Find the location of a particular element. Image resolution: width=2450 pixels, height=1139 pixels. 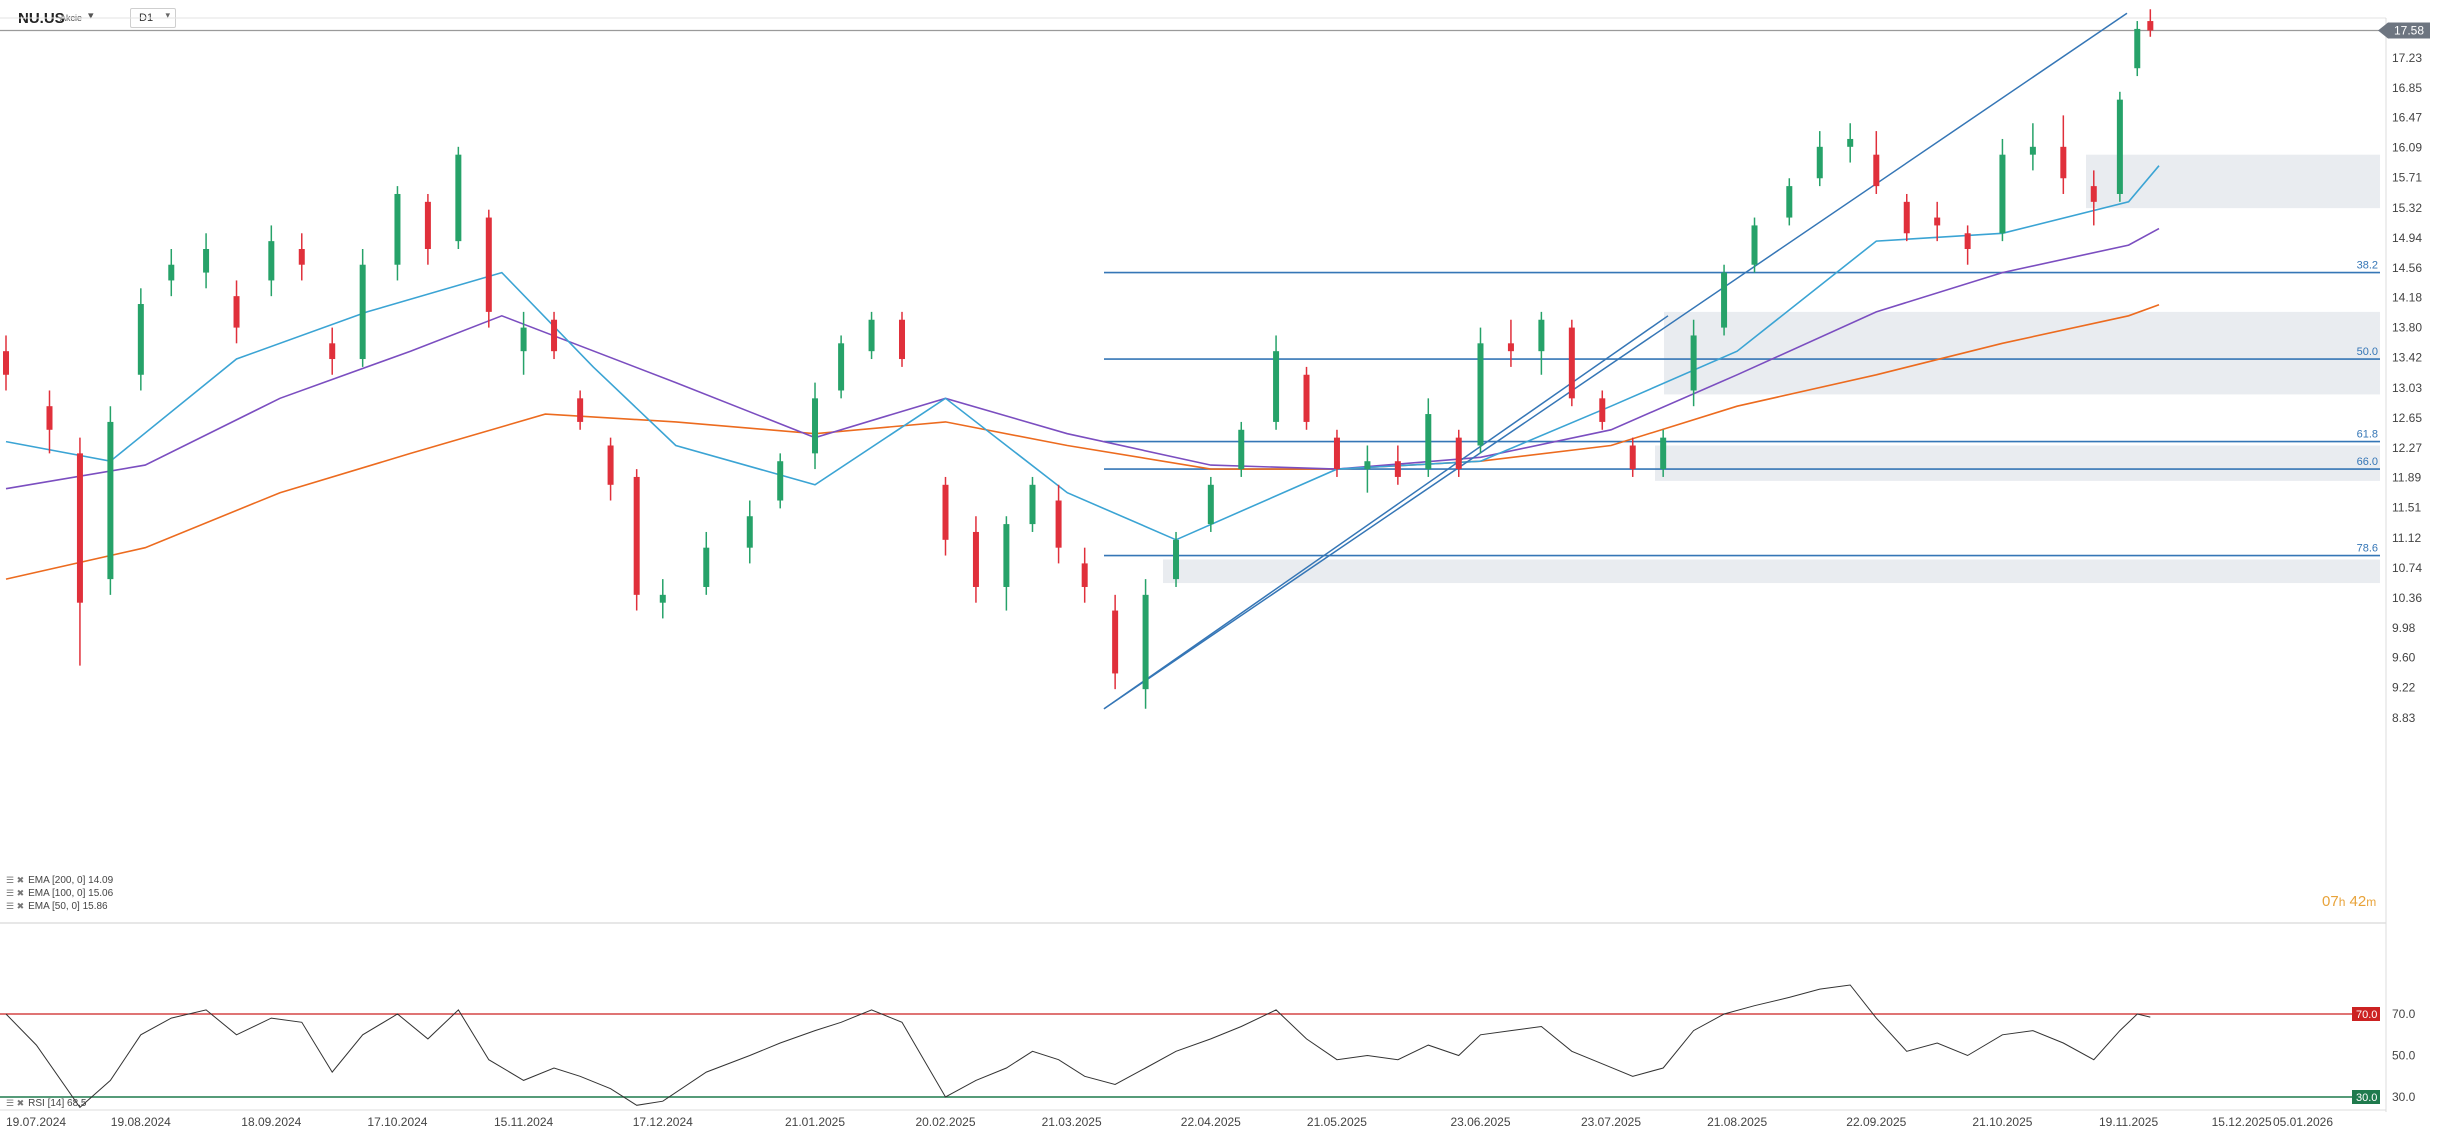

date-axis-label: 15.12.2025 is located at coordinates (2242, 1122).